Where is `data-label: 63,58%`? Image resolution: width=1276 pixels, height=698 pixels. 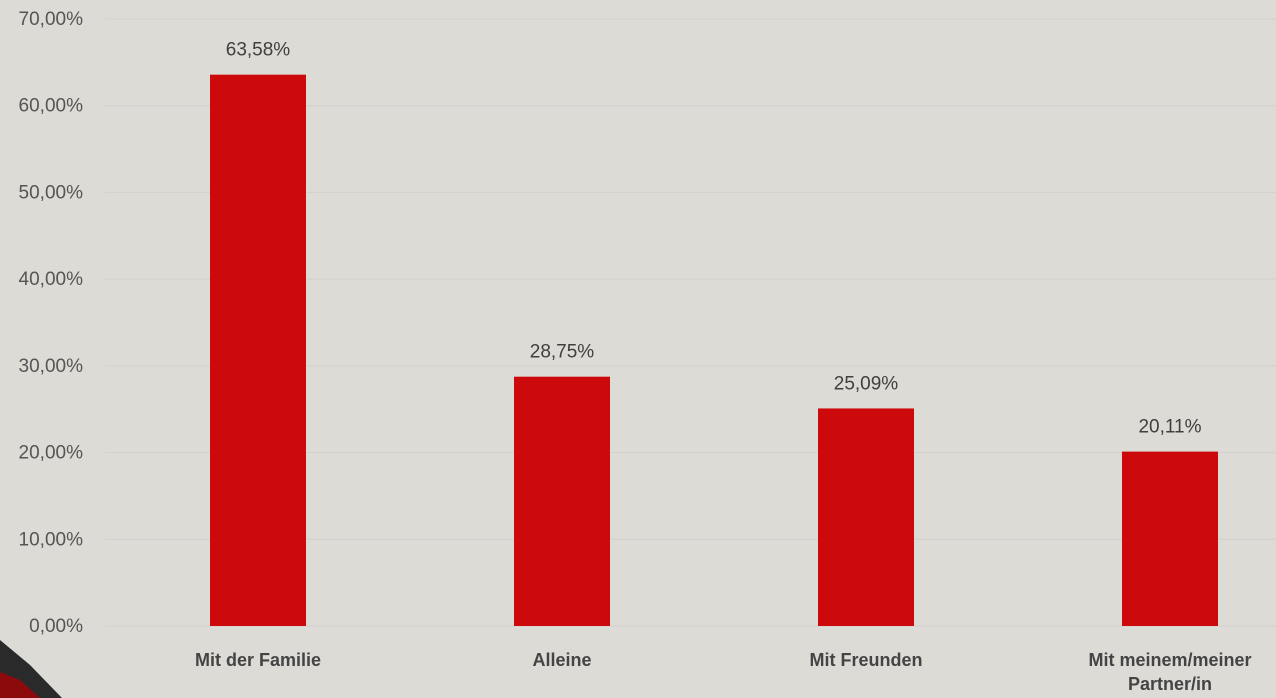
data-label: 63,58% is located at coordinates (258, 50).